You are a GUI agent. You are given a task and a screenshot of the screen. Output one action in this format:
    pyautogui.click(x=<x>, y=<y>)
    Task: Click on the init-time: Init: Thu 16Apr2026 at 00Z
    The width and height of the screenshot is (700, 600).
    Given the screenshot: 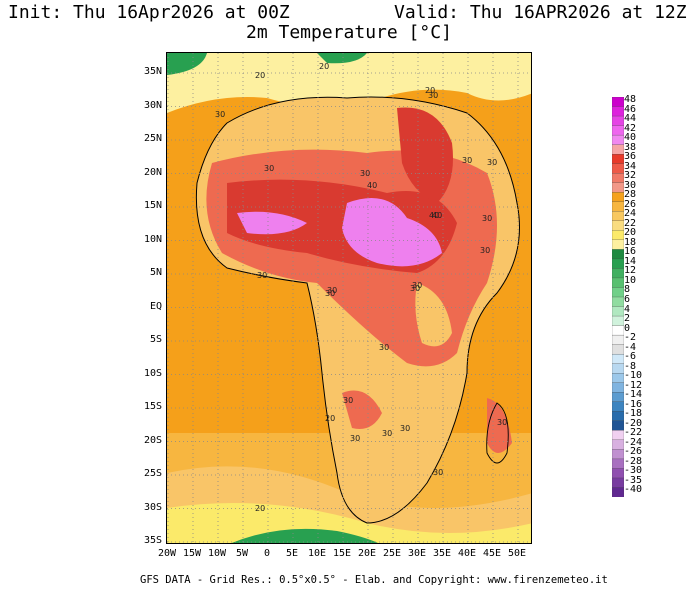 What is the action you would take?
    pyautogui.click(x=149, y=12)
    